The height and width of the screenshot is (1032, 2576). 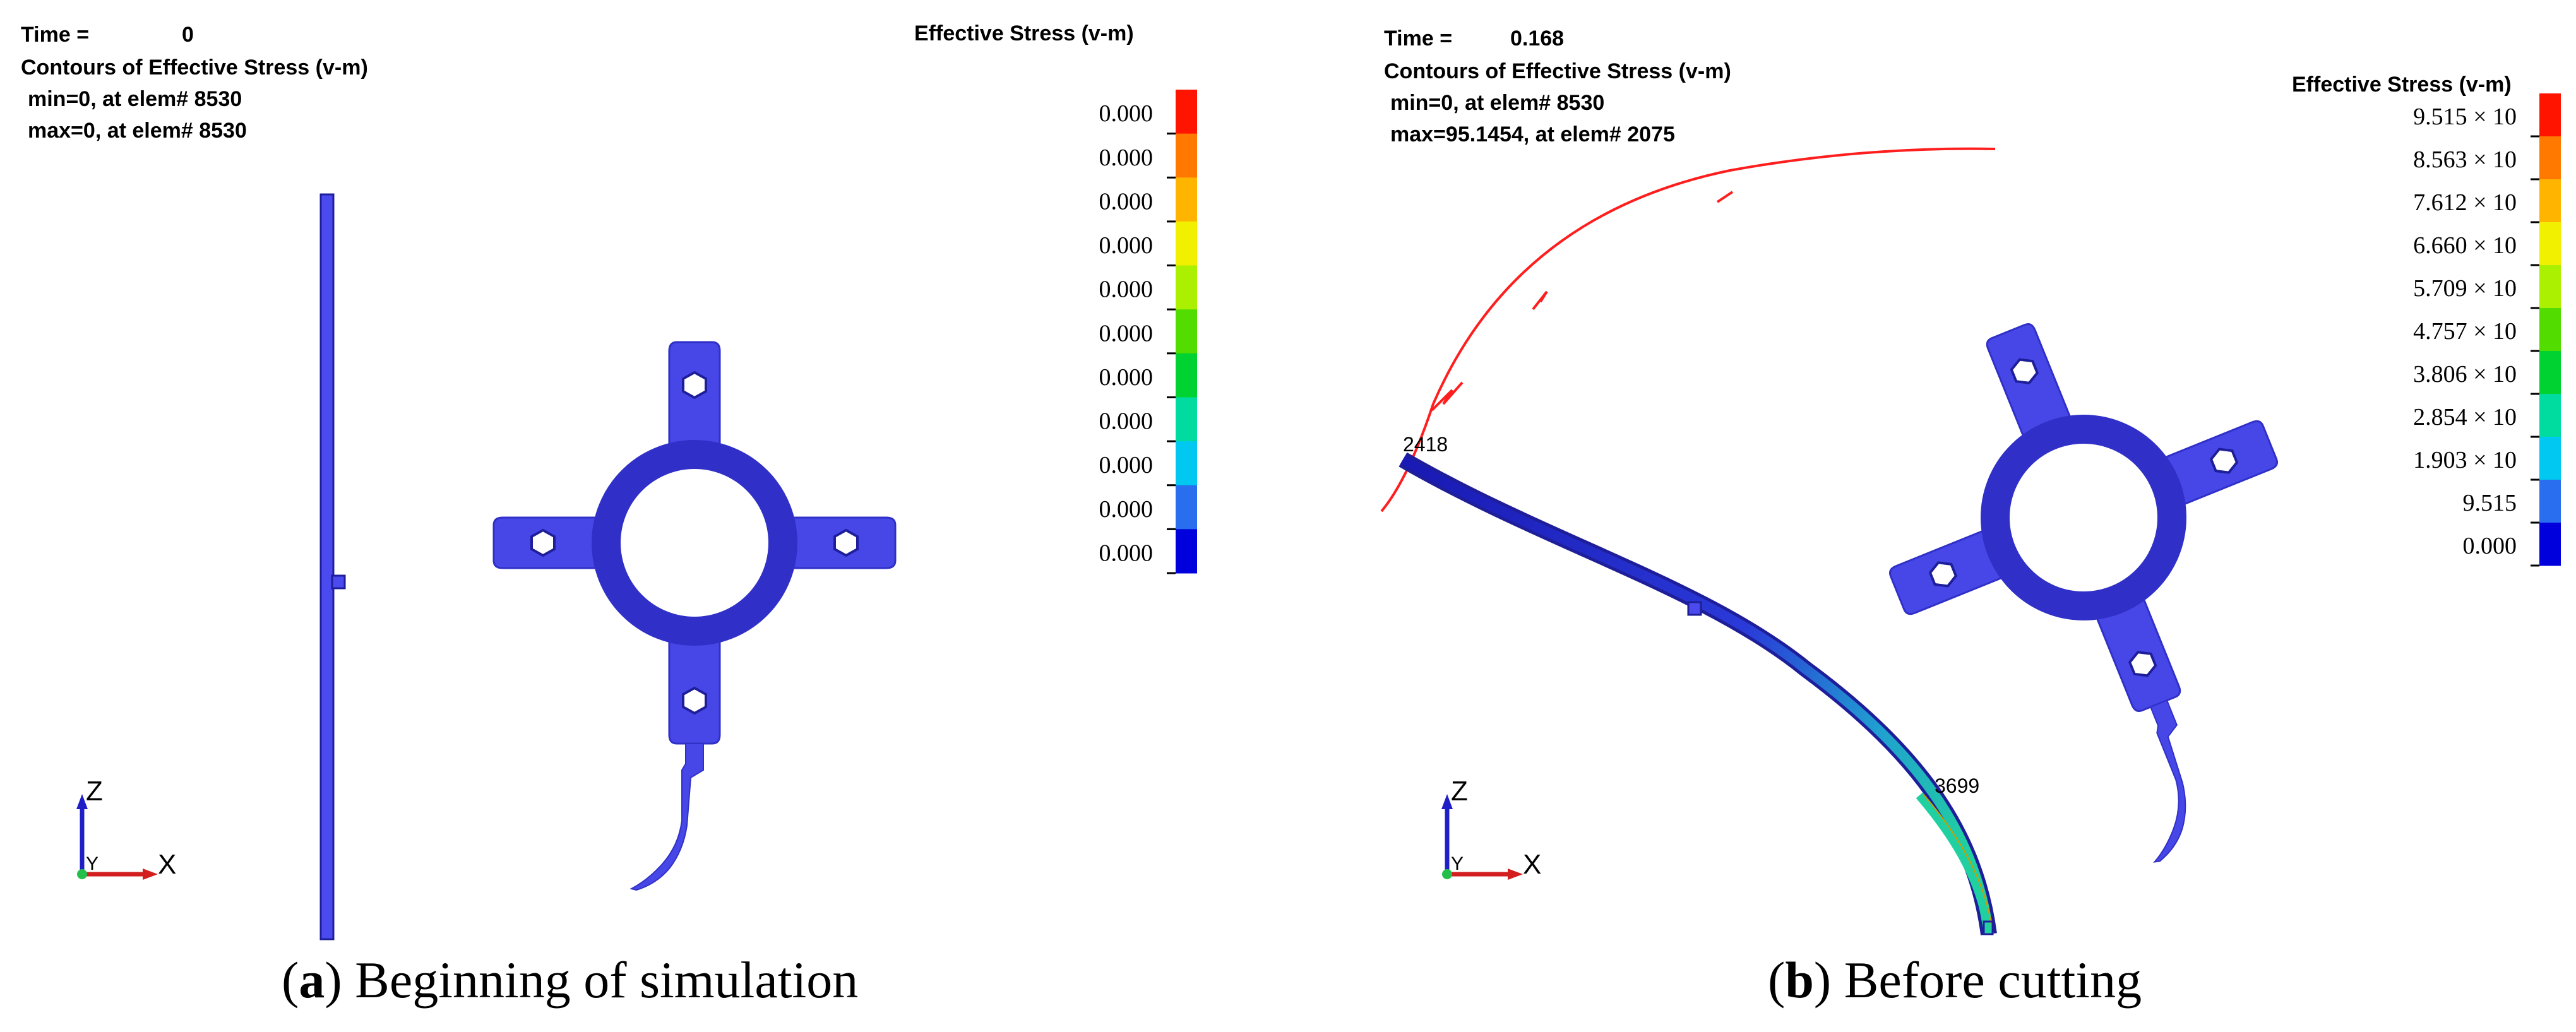 What do you see at coordinates (188, 35) in the screenshot?
I see `time-value: 0` at bounding box center [188, 35].